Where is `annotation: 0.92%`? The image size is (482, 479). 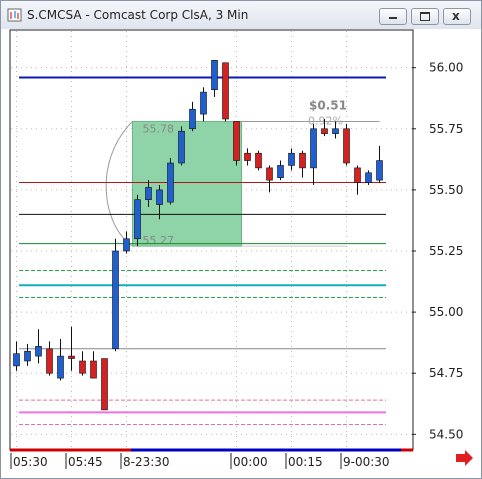 annotation: 0.92% is located at coordinates (325, 120).